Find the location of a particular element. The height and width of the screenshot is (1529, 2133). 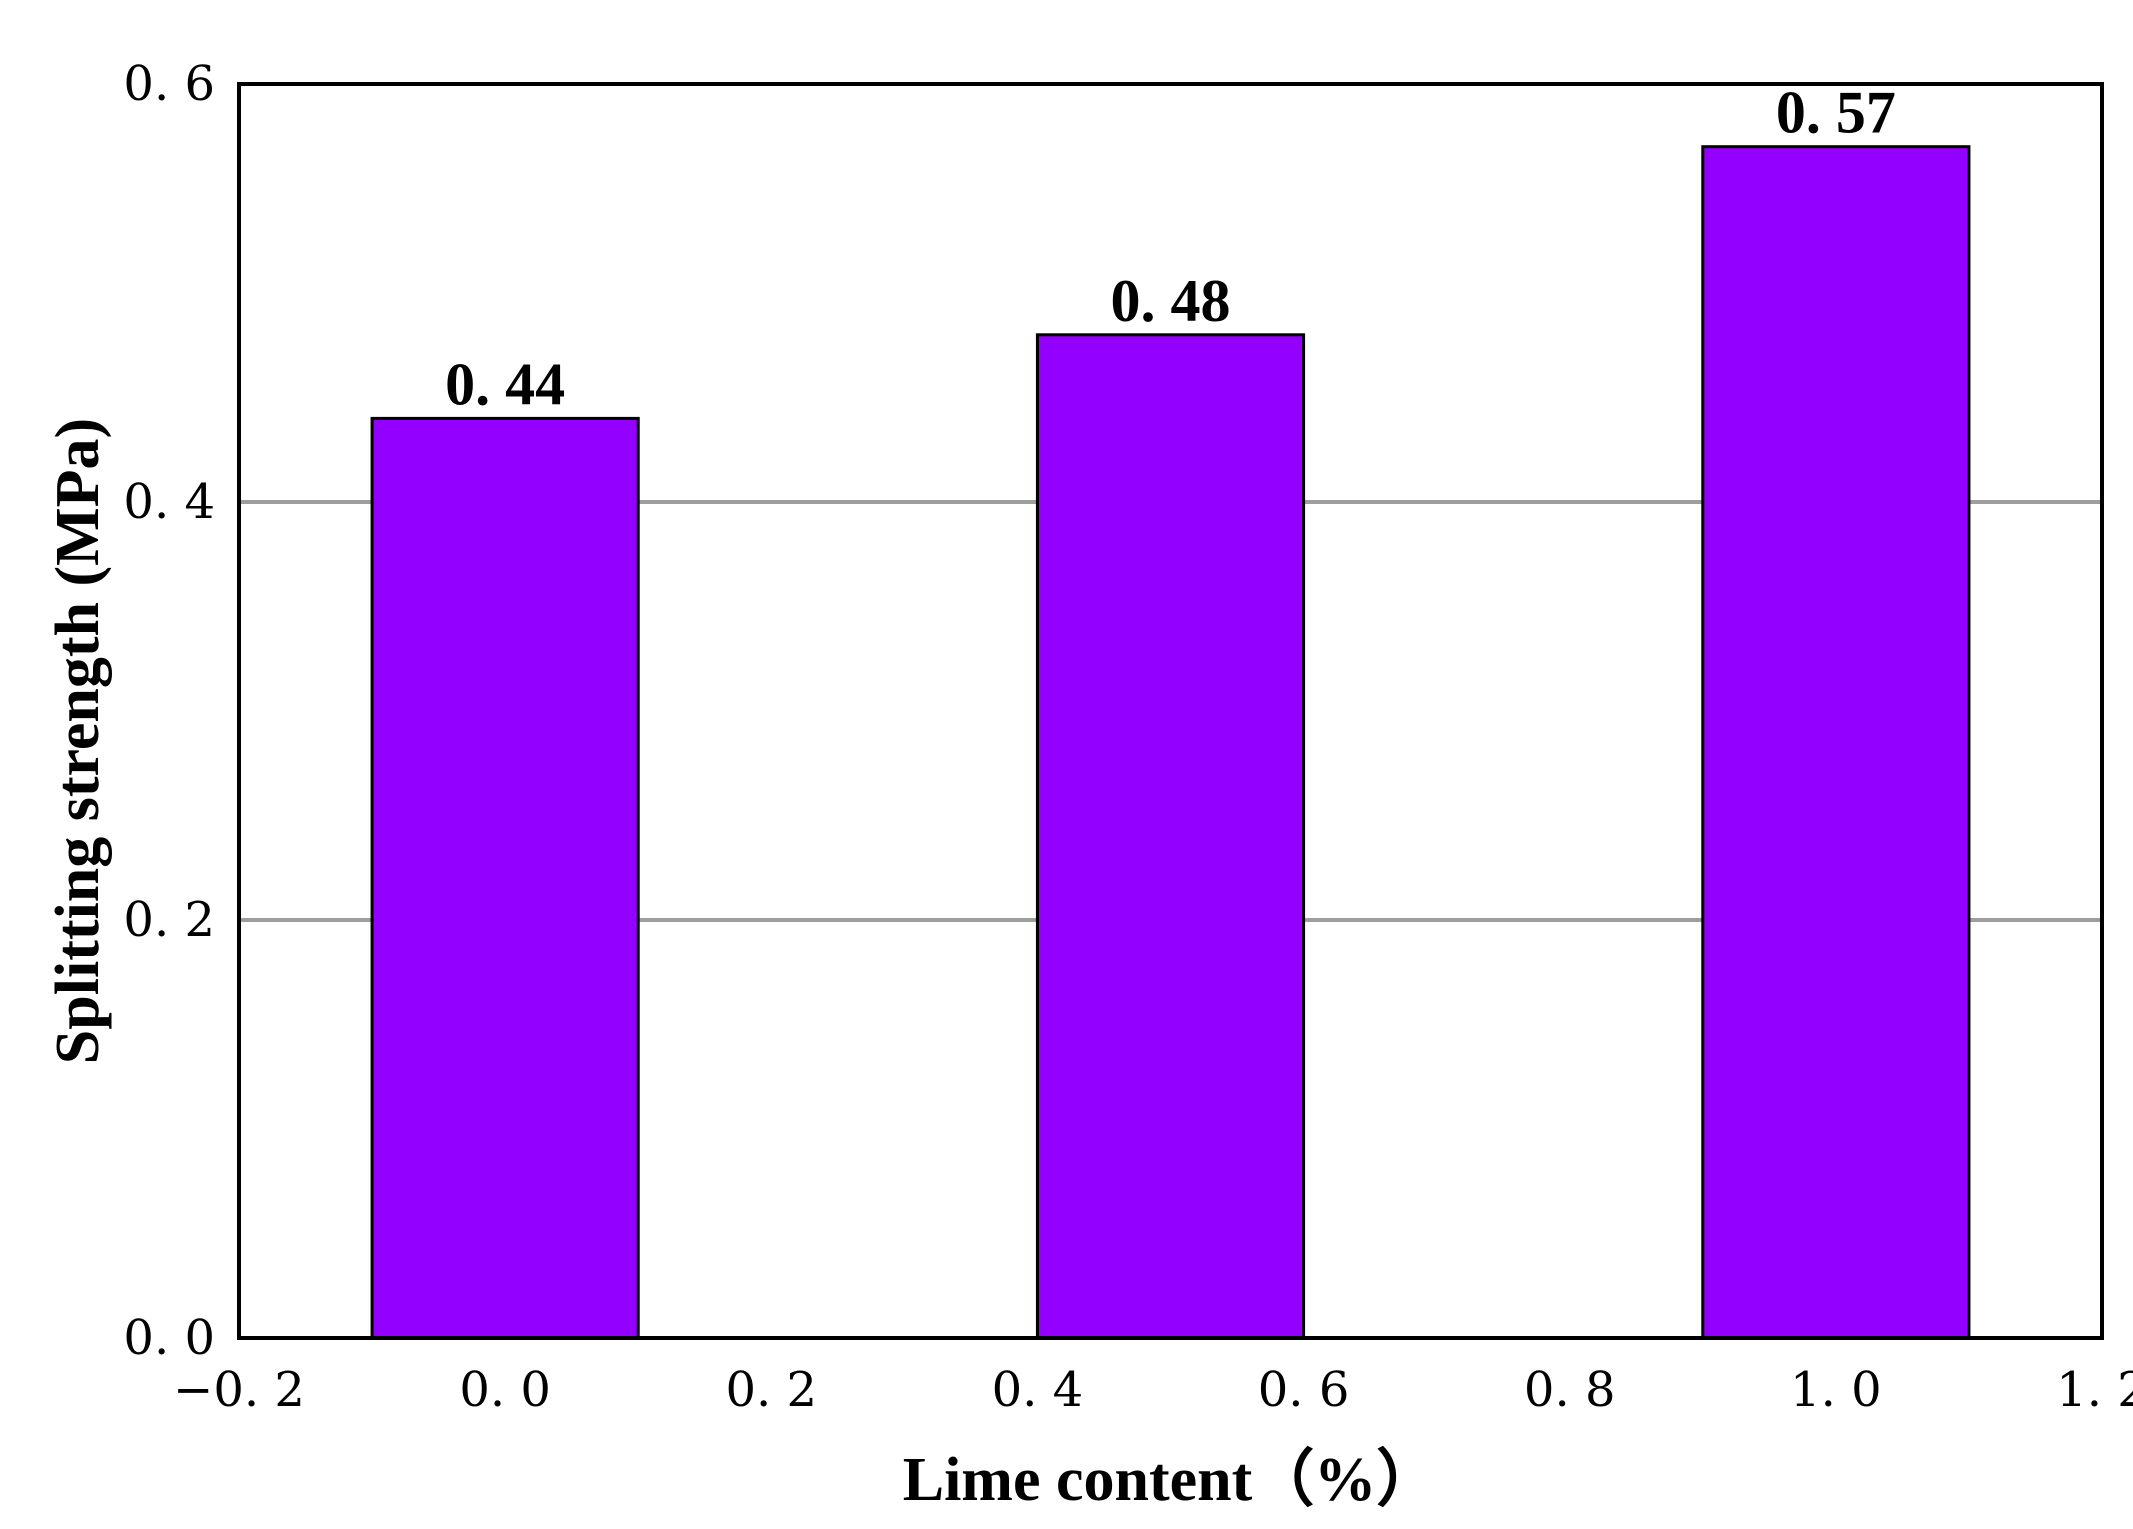

x-tick-label-1: 0. 0 is located at coordinates (505, 1390).